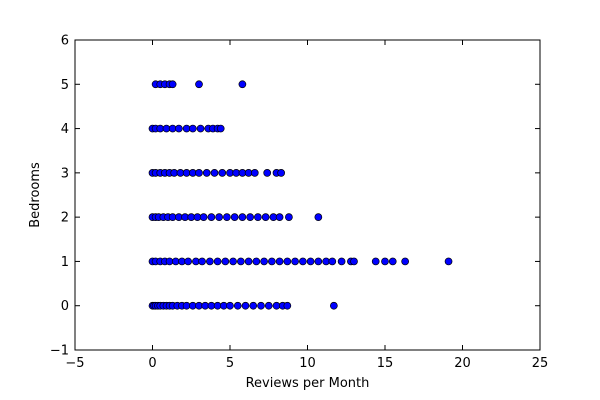 Image resolution: width=600 pixels, height=400 pixels. I want to click on y-tick-label: 3, so click(65, 173).